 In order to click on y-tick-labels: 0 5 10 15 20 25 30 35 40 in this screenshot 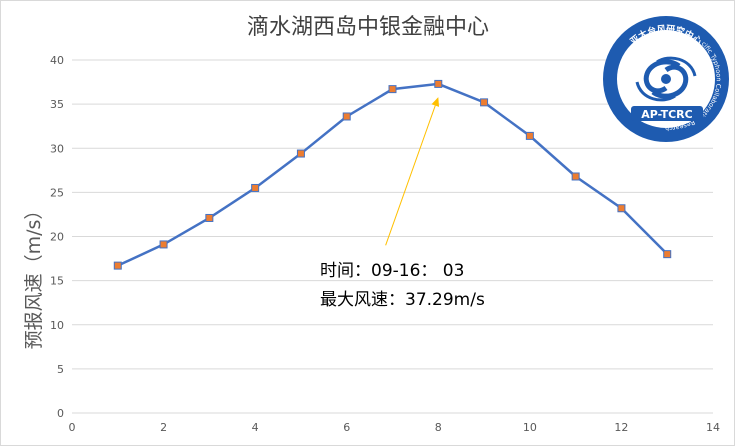, I will do `click(57, 237)`.